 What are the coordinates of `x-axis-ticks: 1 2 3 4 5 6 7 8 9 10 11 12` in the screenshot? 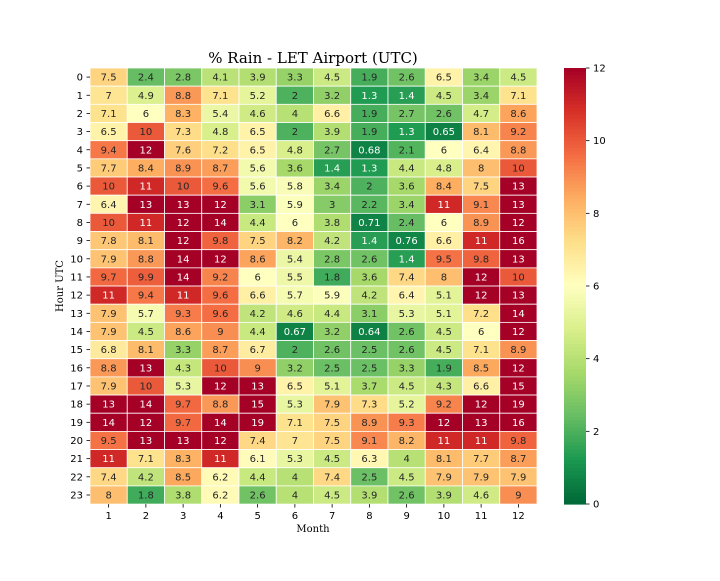 It's located at (315, 513).